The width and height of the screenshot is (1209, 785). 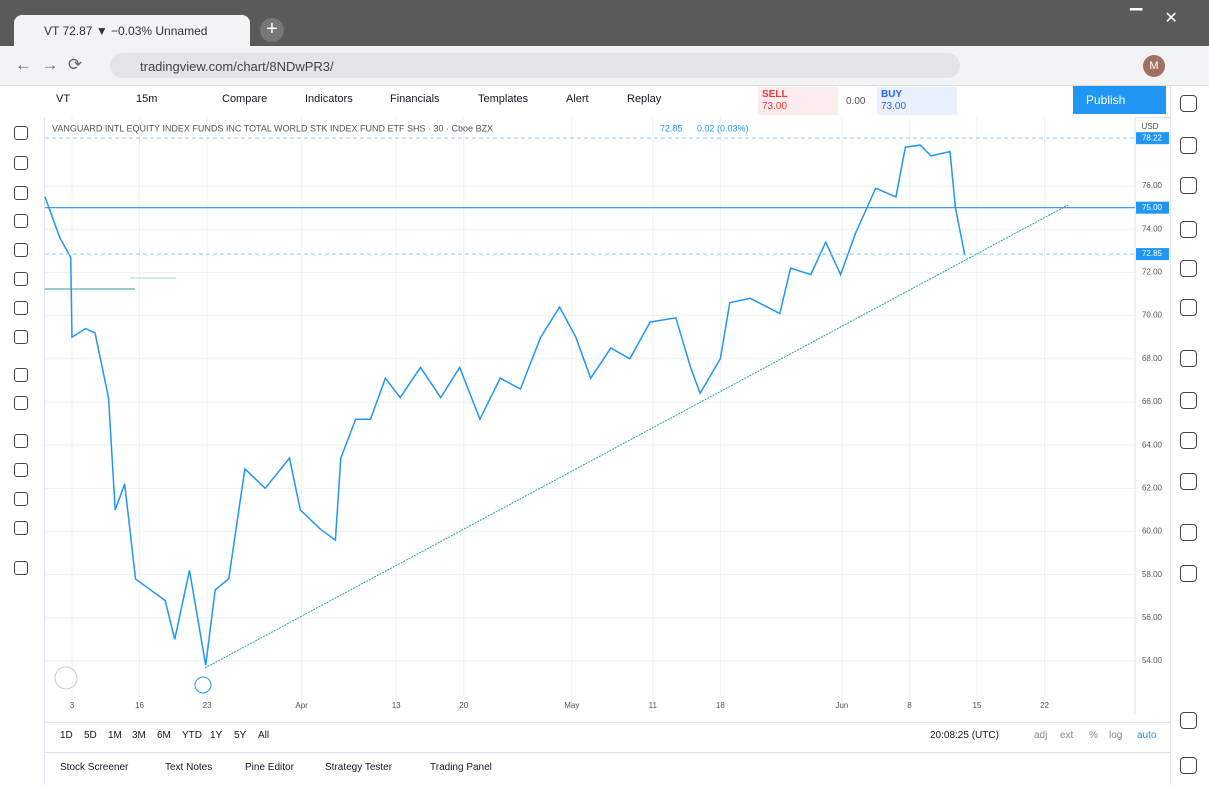 What do you see at coordinates (1116, 735) in the screenshot?
I see `axis-option: log` at bounding box center [1116, 735].